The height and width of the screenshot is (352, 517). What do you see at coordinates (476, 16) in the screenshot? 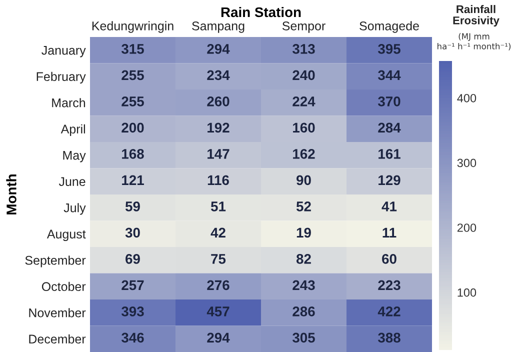
I see `color-bar-title: Rainfall Erosivity` at bounding box center [476, 16].